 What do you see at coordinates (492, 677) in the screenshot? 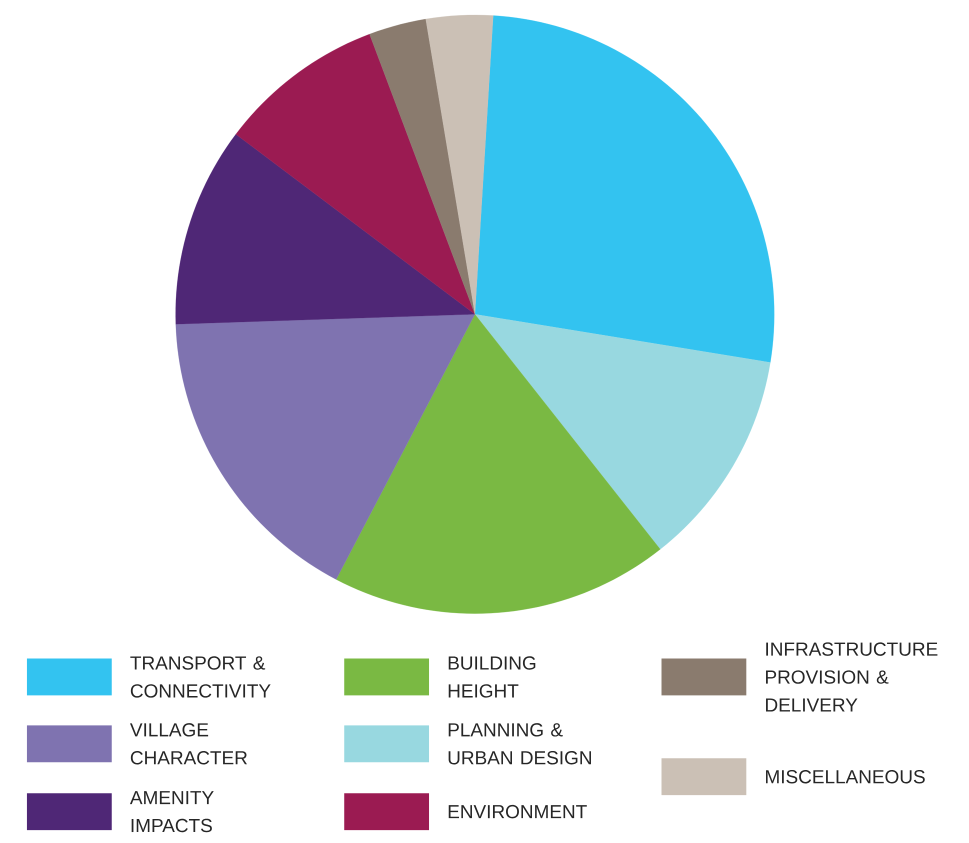
I see `legend-label: BUILDING HEIGHT` at bounding box center [492, 677].